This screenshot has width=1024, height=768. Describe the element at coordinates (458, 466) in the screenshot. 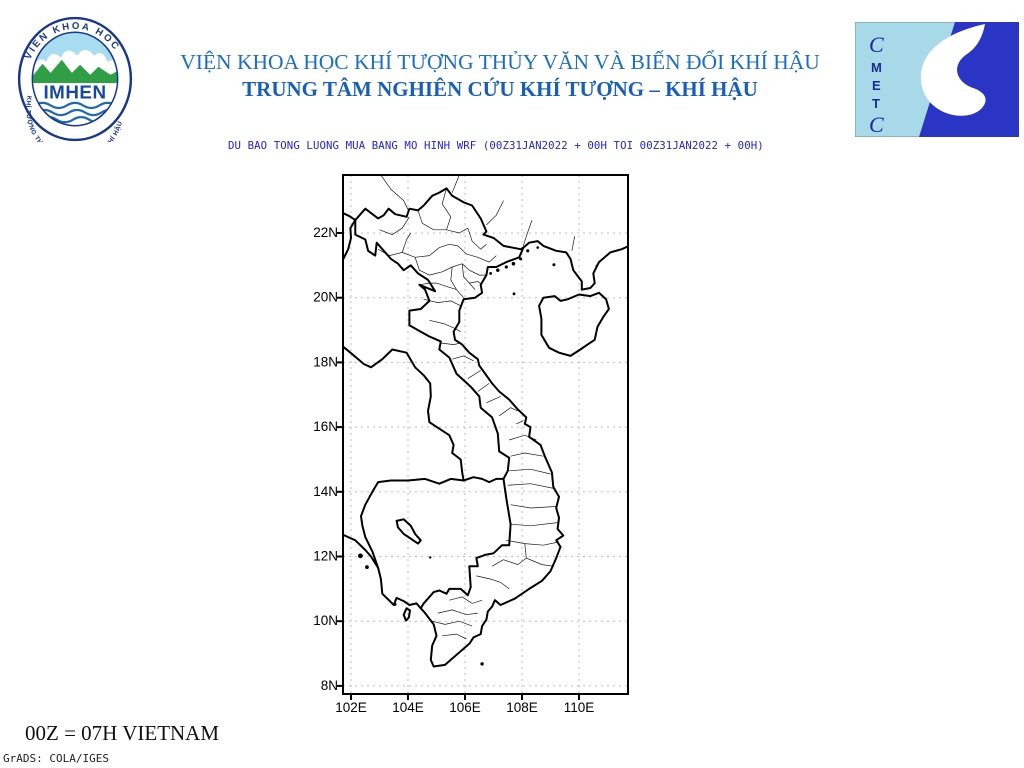

I see `map-tickmarks` at that location.